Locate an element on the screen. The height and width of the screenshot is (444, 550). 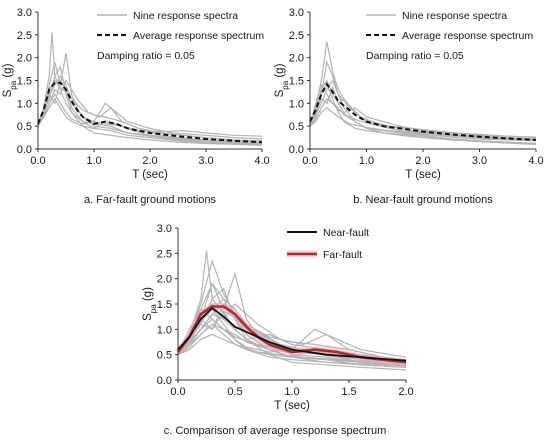
far-fault-caption: a. Far-fault ground motions is located at coordinates (150, 200).